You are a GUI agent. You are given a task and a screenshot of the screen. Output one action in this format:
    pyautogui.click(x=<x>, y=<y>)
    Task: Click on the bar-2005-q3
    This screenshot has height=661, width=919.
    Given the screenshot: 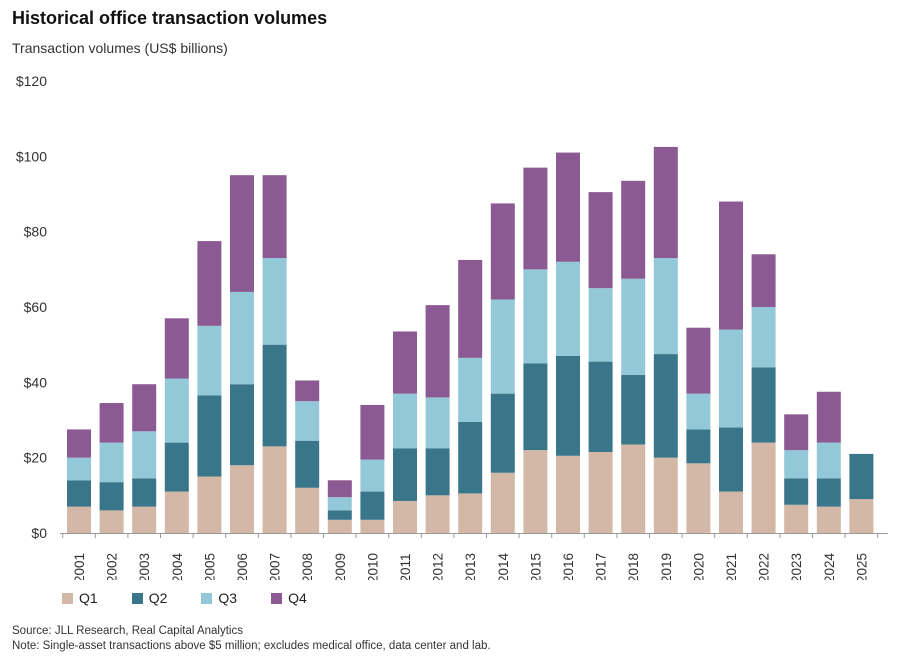 What is the action you would take?
    pyautogui.click(x=209, y=360)
    